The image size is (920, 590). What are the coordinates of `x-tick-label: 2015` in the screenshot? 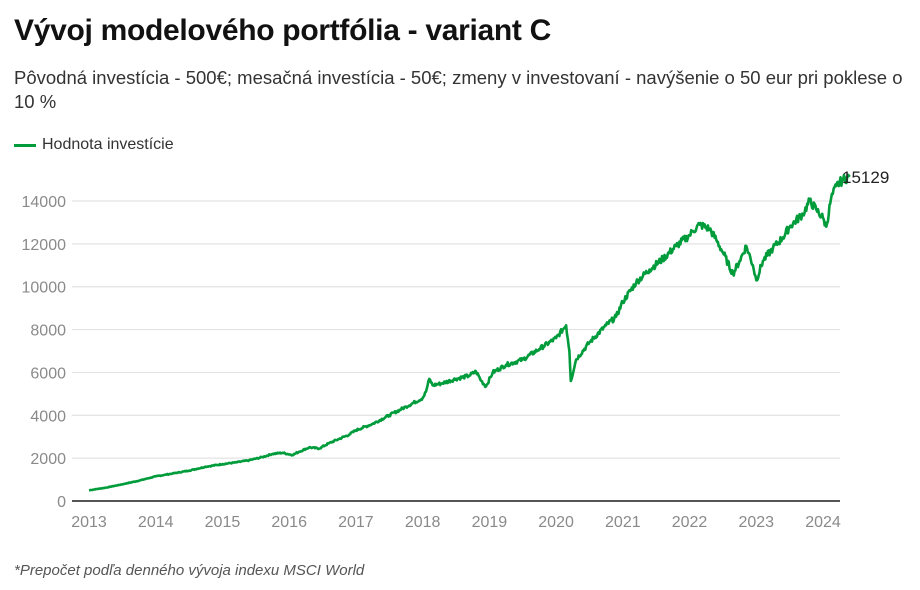 It's located at (223, 522).